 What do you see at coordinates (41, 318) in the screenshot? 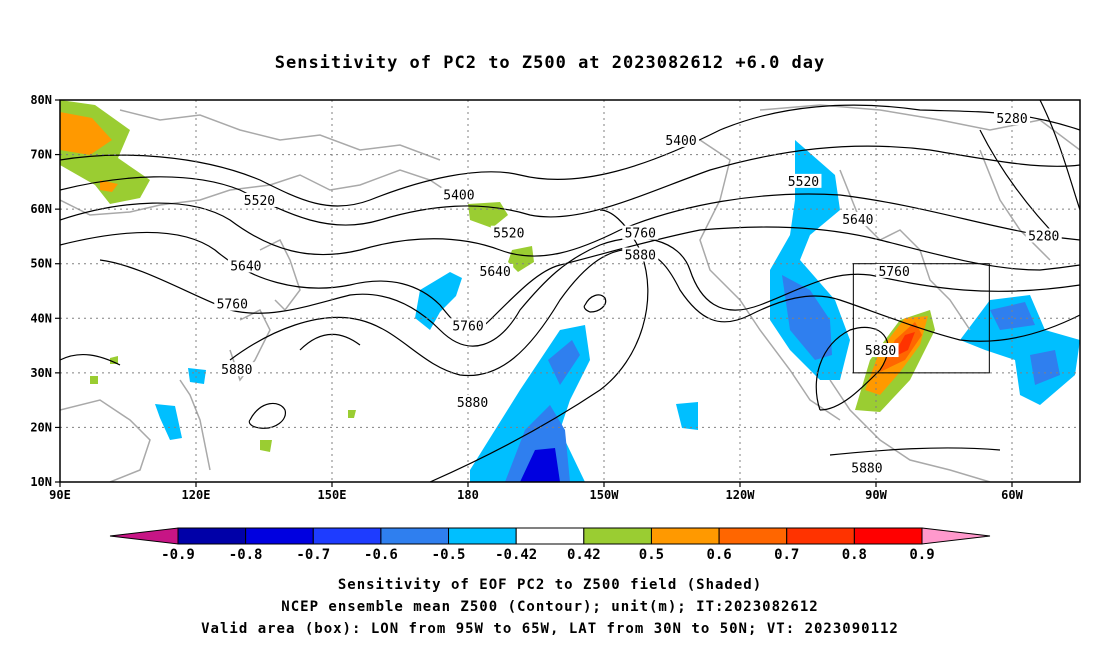
I see `lat-tick-label: 40N` at bounding box center [41, 318].